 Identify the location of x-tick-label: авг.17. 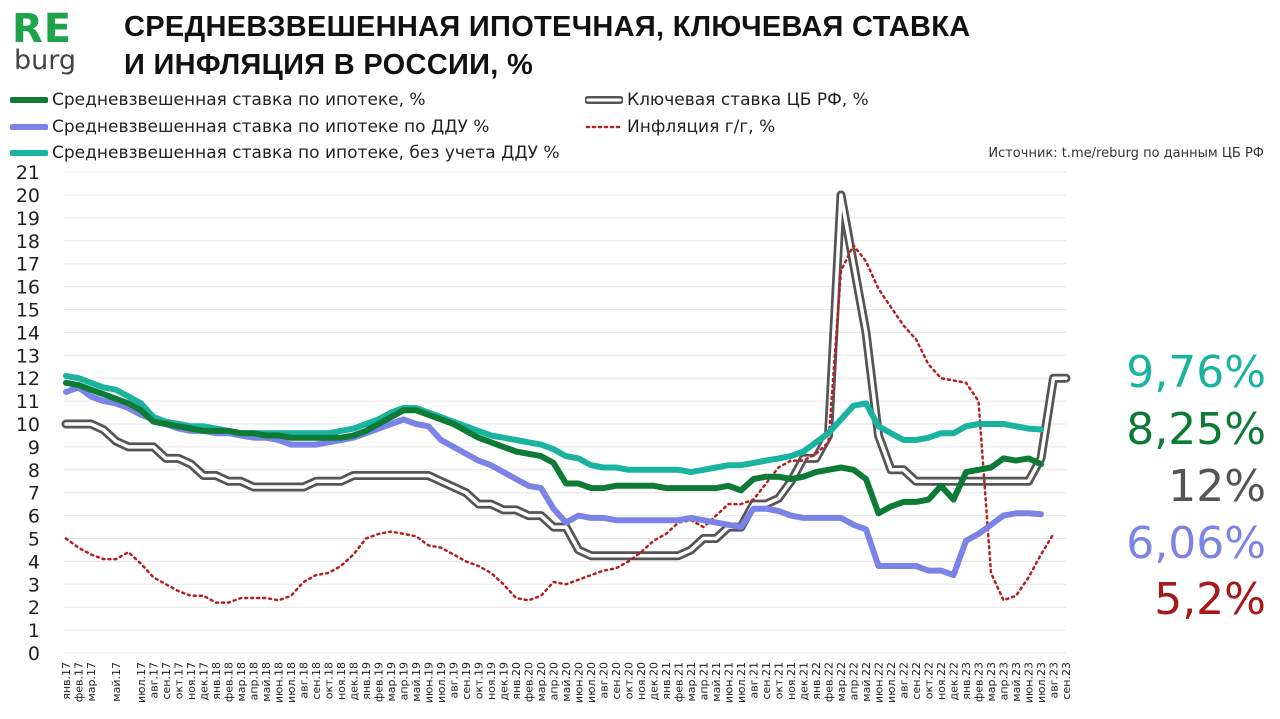
(154, 680).